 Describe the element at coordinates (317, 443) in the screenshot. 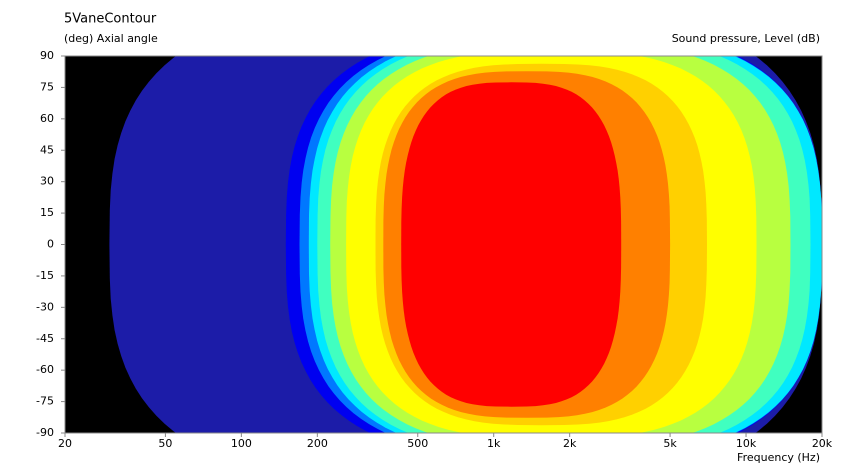

I see `x-tick-label: 200` at that location.